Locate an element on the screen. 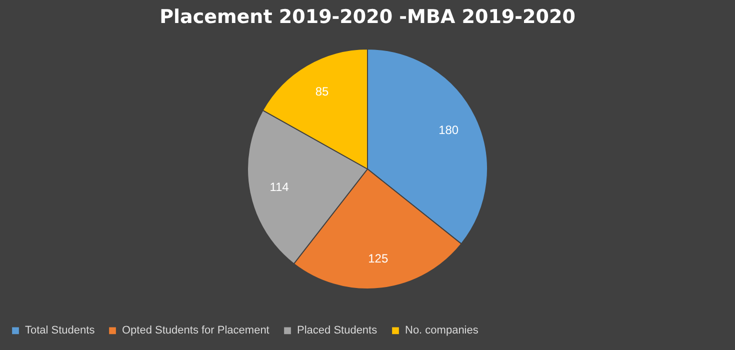 This screenshot has height=350, width=735. legend-label: Total Students is located at coordinates (60, 330).